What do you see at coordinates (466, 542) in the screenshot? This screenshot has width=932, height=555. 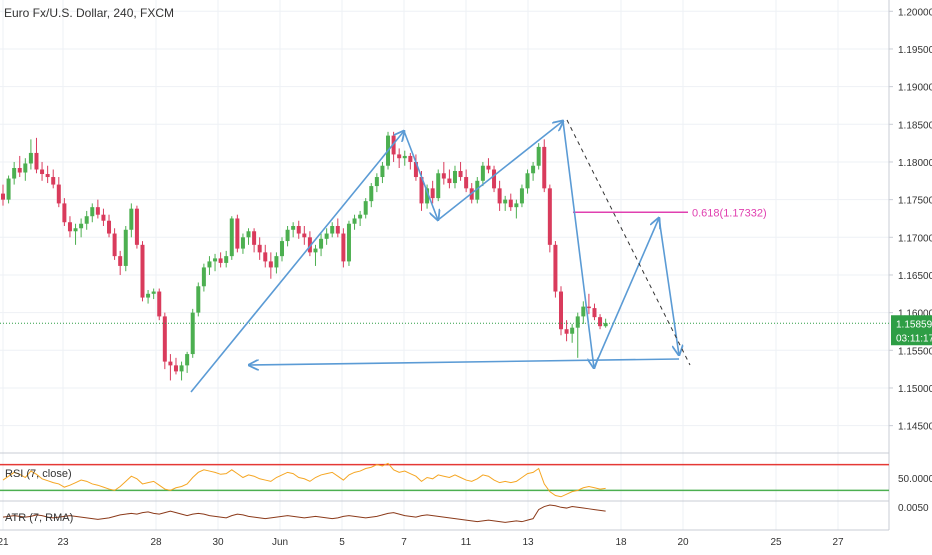 I see `time-tick-label: 11` at bounding box center [466, 542].